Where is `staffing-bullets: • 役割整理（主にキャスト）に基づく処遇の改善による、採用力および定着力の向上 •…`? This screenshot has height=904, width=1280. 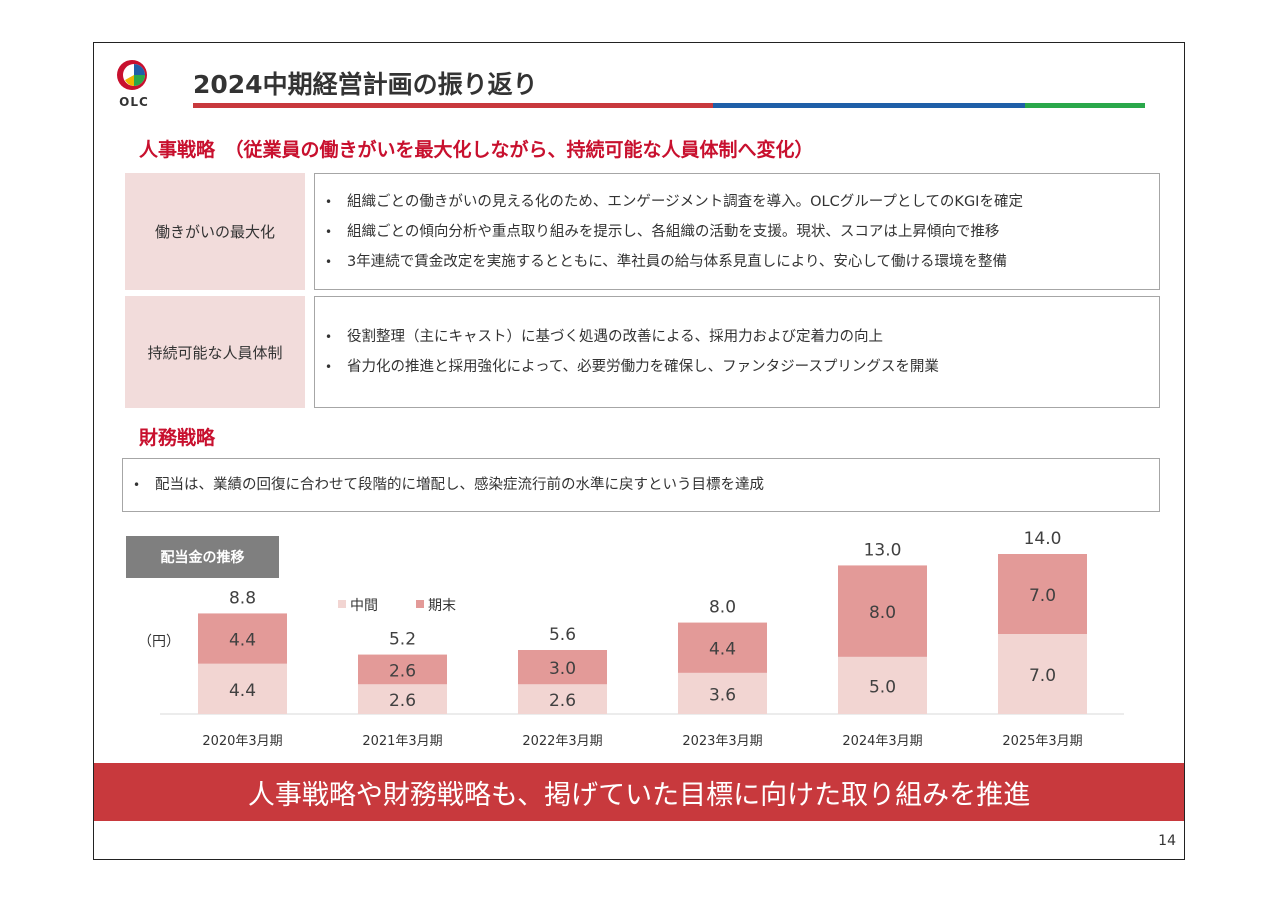 staffing-bullets: • 役割整理（主にキャスト）に基づく処遇の改善による、採用力および定着力の向上 •… is located at coordinates (737, 352).